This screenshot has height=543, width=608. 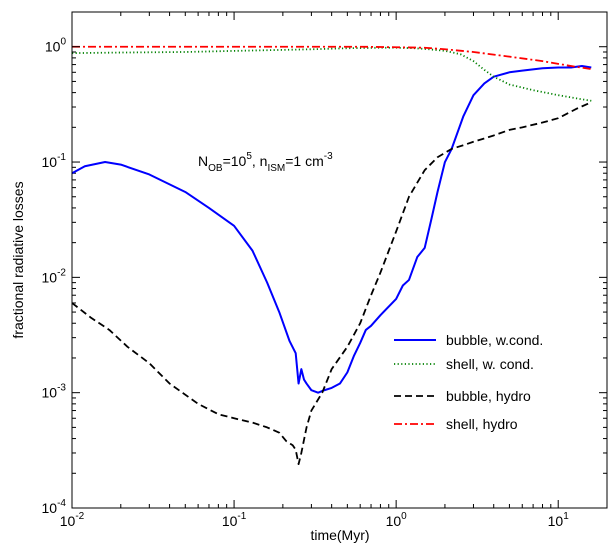 What do you see at coordinates (249, 156) in the screenshot?
I see `annotation-n-exp: 5` at bounding box center [249, 156].